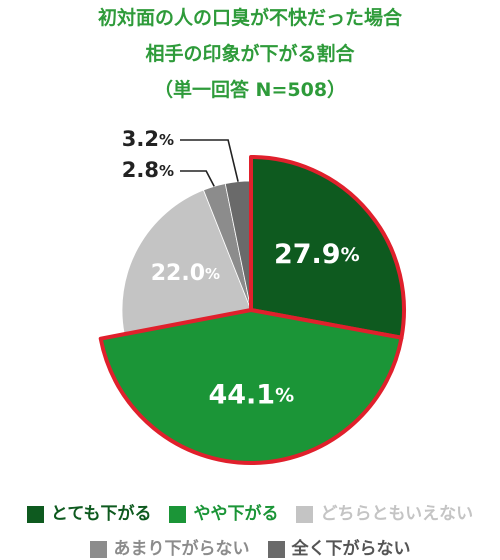  Describe the element at coordinates (249, 18) in the screenshot. I see `chart-title-line1: 初対面の人の口臭が不快だった場合` at that location.